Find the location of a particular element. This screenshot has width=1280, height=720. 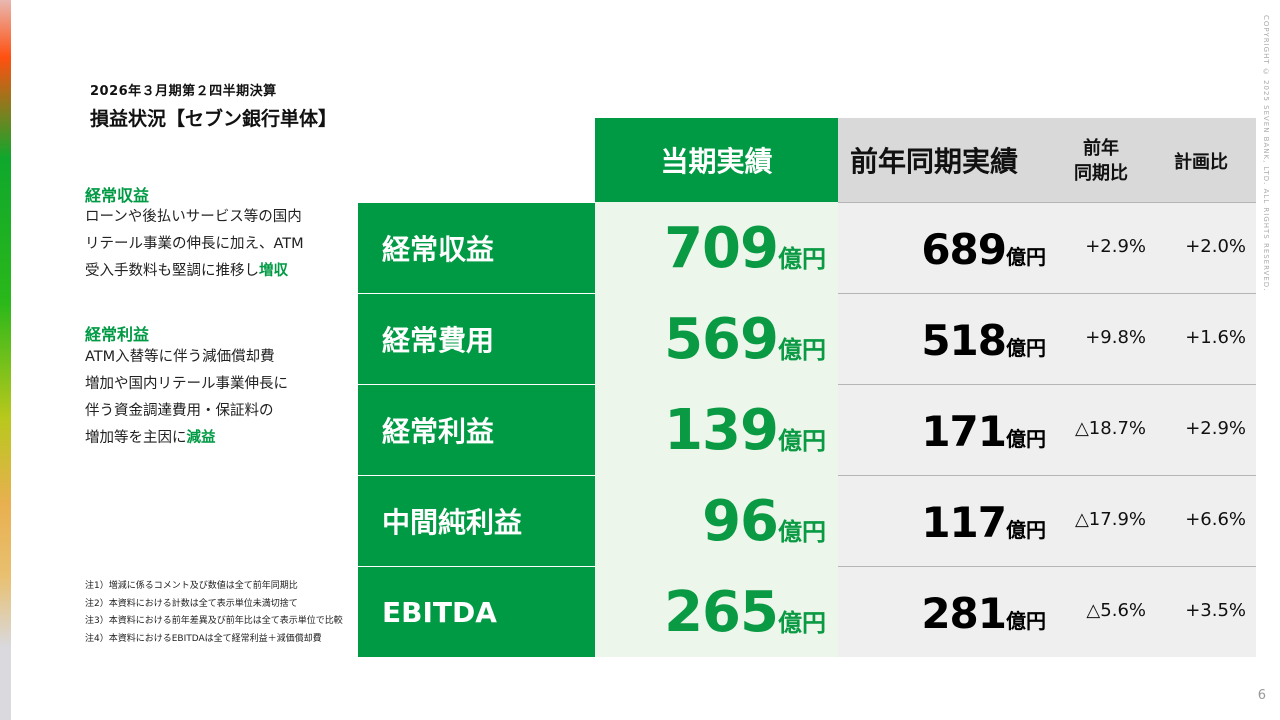

table-row: 経常収益 709億円 689億円 +2.9% +2.0% is located at coordinates (807, 247).